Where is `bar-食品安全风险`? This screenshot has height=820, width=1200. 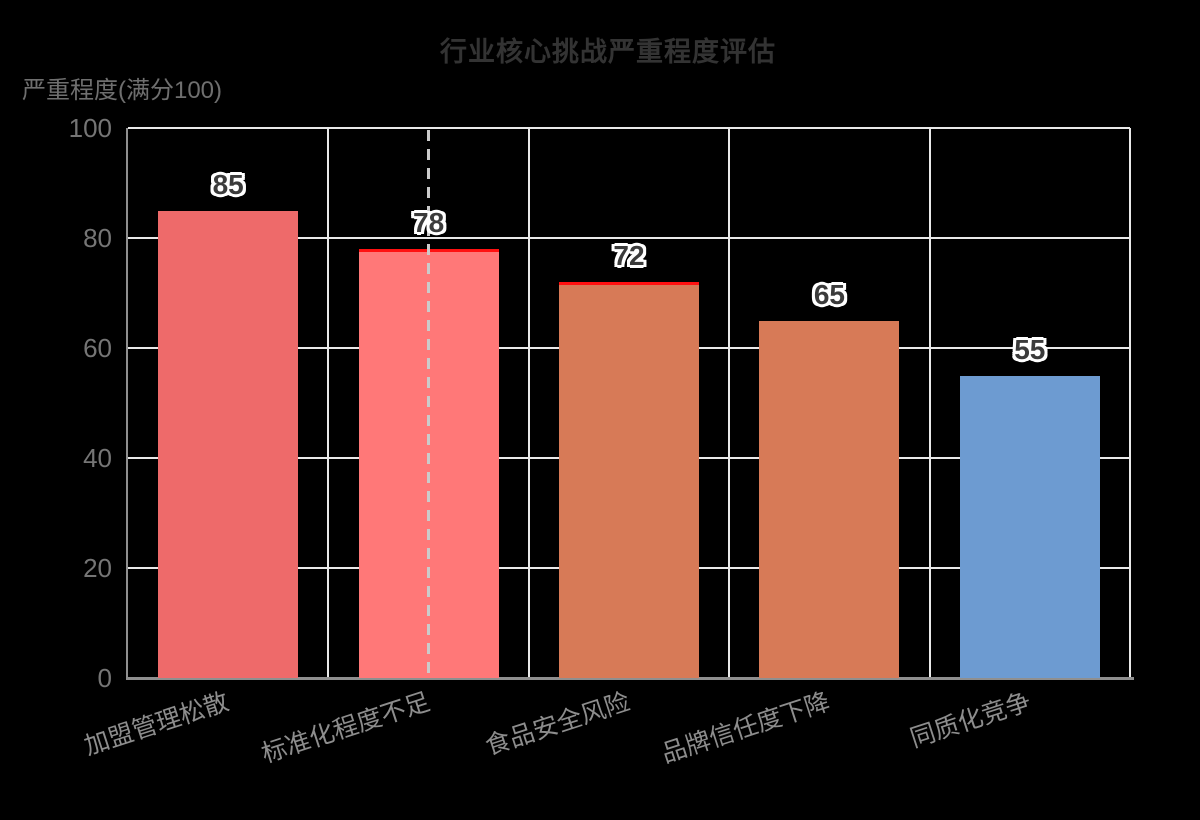
bar-食品安全风险 is located at coordinates (629, 480).